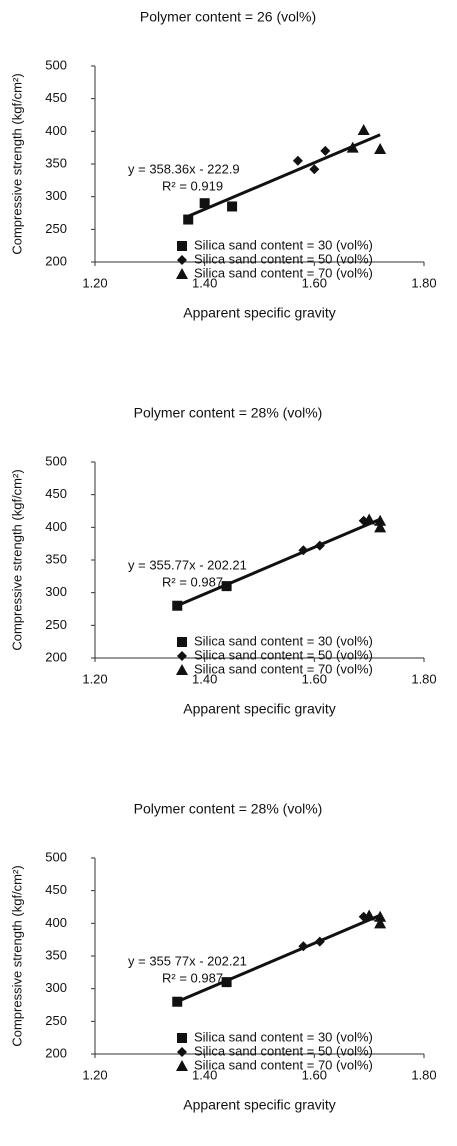 This screenshot has height=1146, width=457. I want to click on equation: y = 358.36x - 222.9, so click(184, 168).